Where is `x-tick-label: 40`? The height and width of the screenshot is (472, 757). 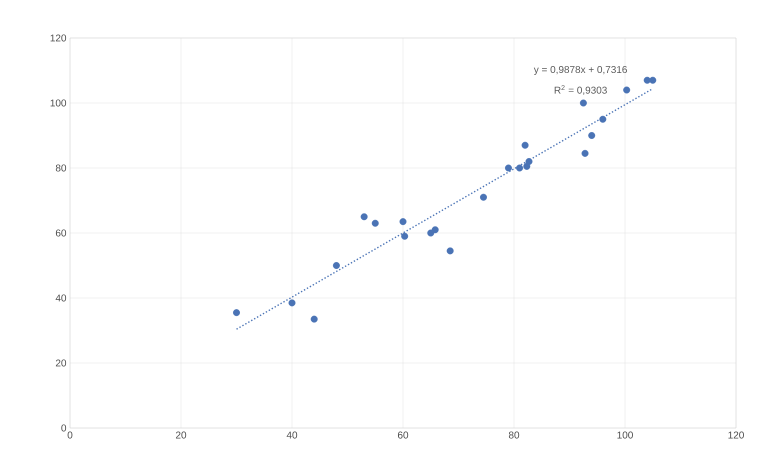
x-tick-label: 40 is located at coordinates (292, 435).